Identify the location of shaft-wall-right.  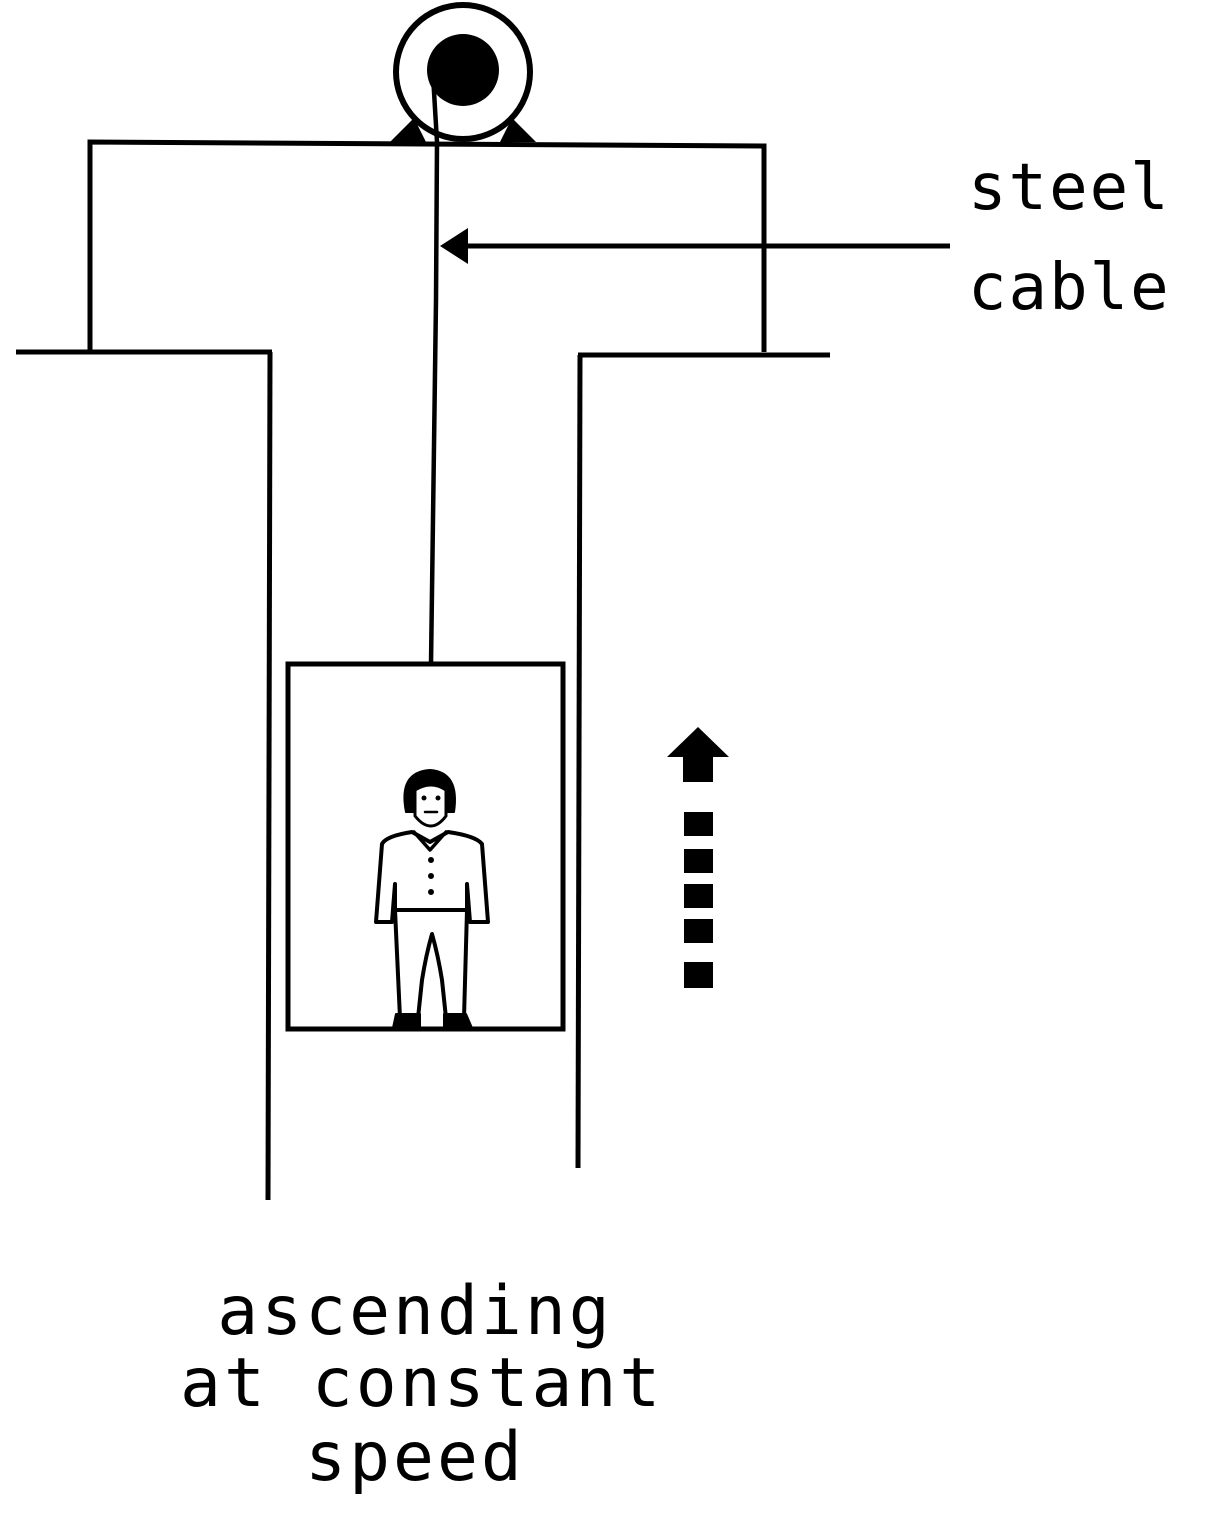
(579, 761).